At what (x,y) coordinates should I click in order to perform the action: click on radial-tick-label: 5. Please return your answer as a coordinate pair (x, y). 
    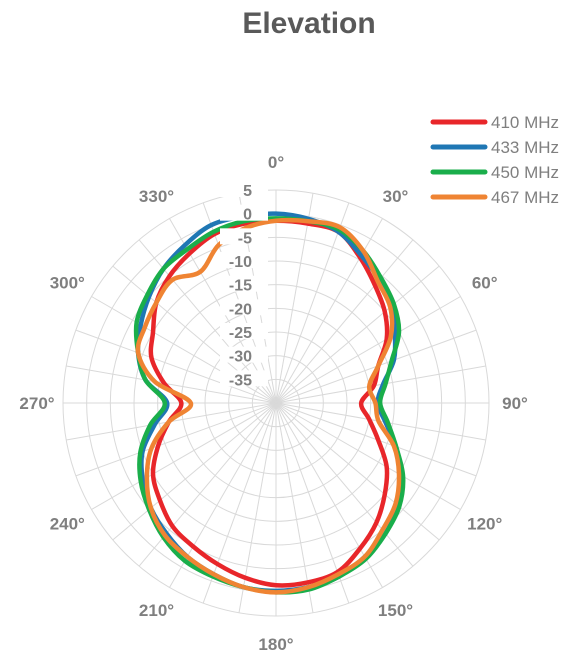
    Looking at the image, I should click on (247, 191).